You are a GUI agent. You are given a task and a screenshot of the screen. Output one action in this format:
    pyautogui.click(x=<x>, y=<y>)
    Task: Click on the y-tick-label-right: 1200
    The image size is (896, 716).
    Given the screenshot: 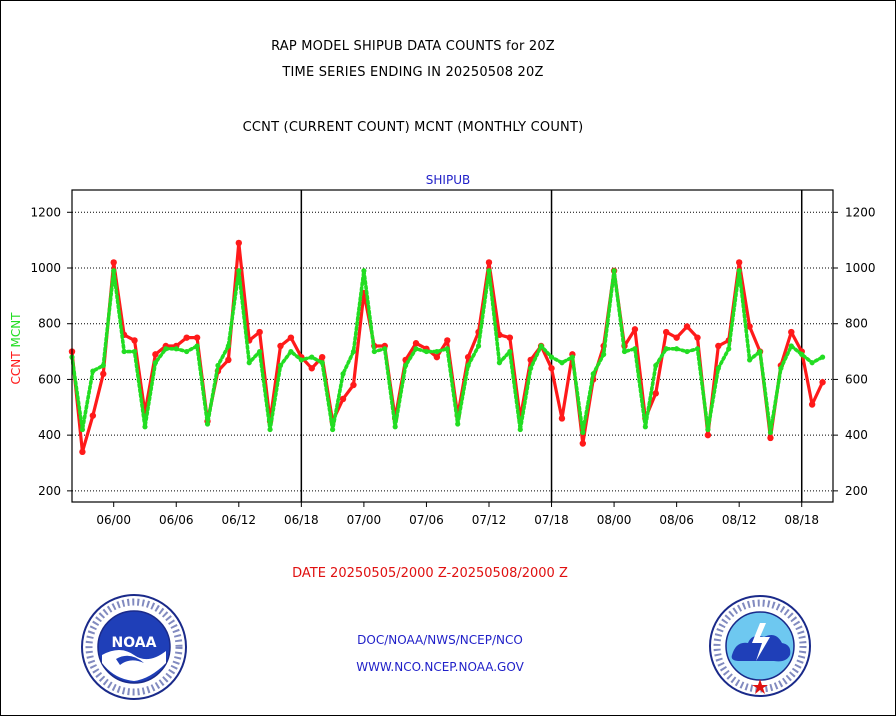 What is the action you would take?
    pyautogui.click(x=860, y=212)
    